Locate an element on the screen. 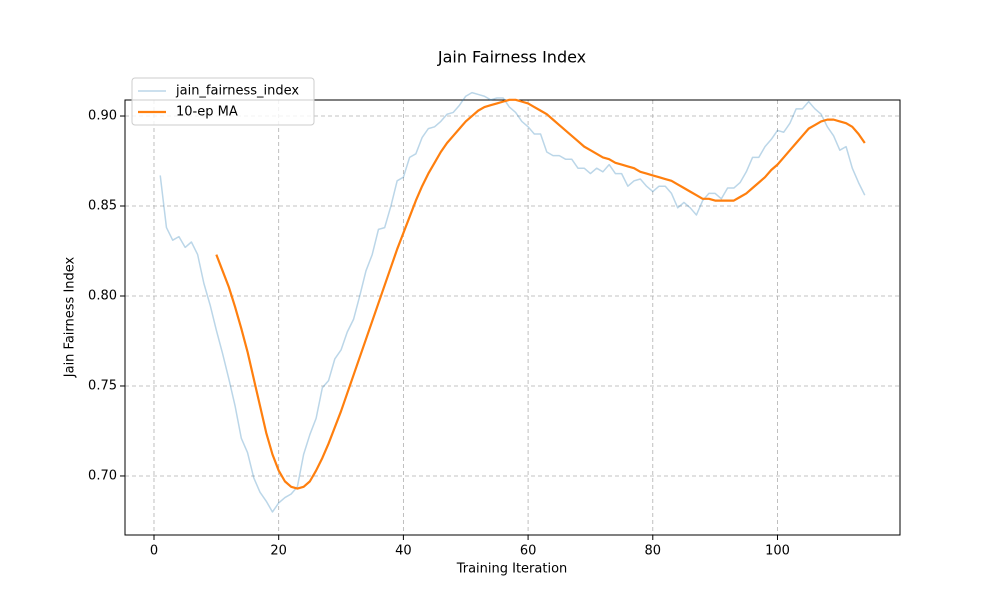 This screenshot has width=1000, height=600. x-tick-label: 80 is located at coordinates (653, 551).